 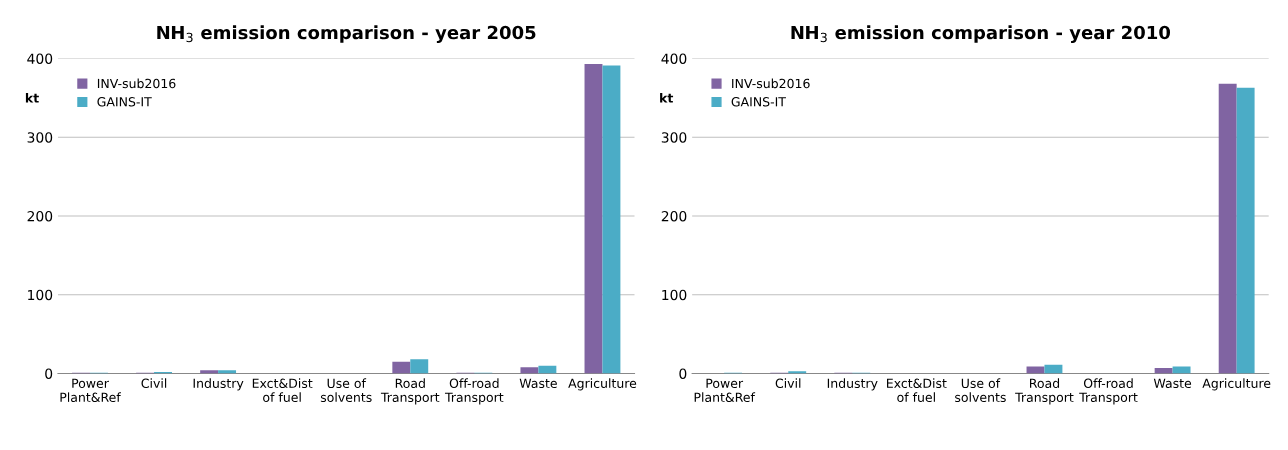 What do you see at coordinates (981, 34) in the screenshot?
I see `chart-title: NH$_{3}$ emission comparison - year 2010` at bounding box center [981, 34].